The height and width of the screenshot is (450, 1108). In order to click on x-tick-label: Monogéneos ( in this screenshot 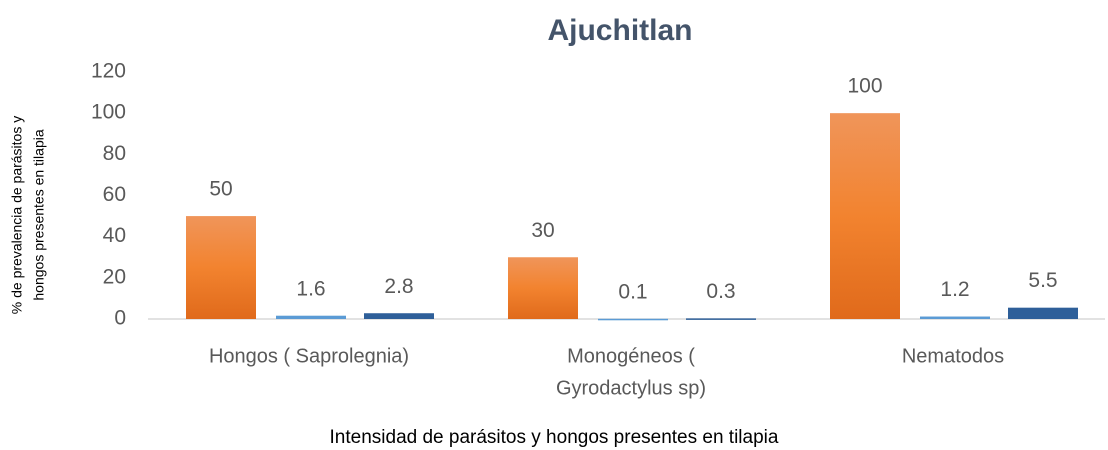, I will do `click(631, 356)`.